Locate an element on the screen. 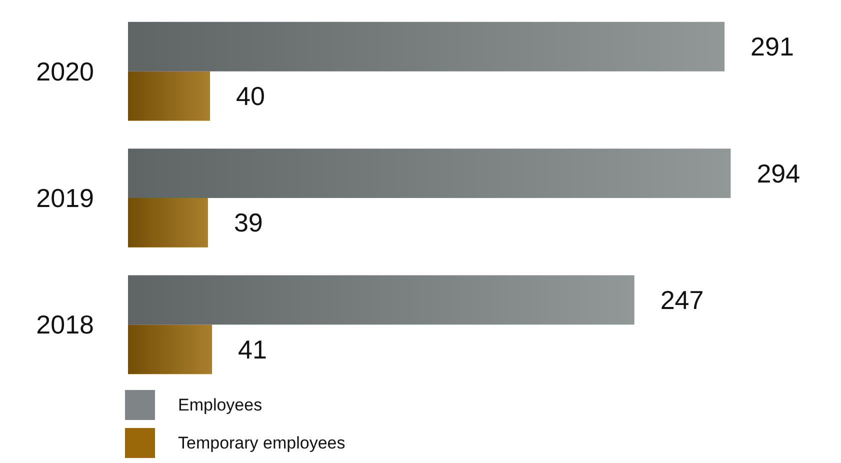 This screenshot has width=841, height=463. data-label: 39 is located at coordinates (248, 223).